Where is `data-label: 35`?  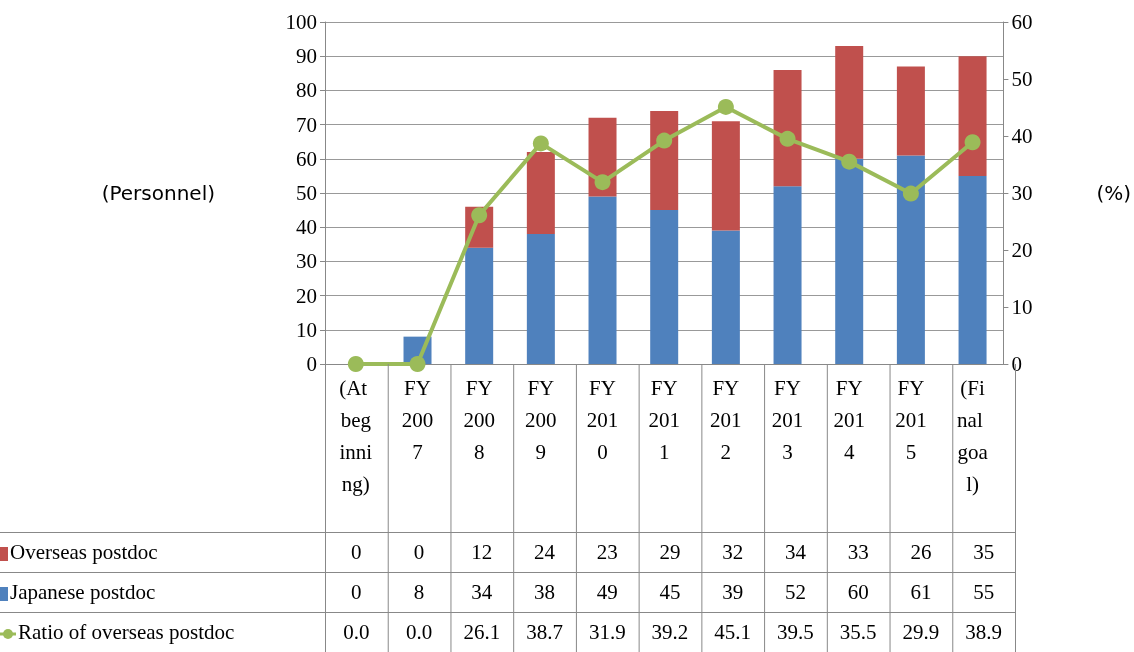
data-label: 35 is located at coordinates (984, 552).